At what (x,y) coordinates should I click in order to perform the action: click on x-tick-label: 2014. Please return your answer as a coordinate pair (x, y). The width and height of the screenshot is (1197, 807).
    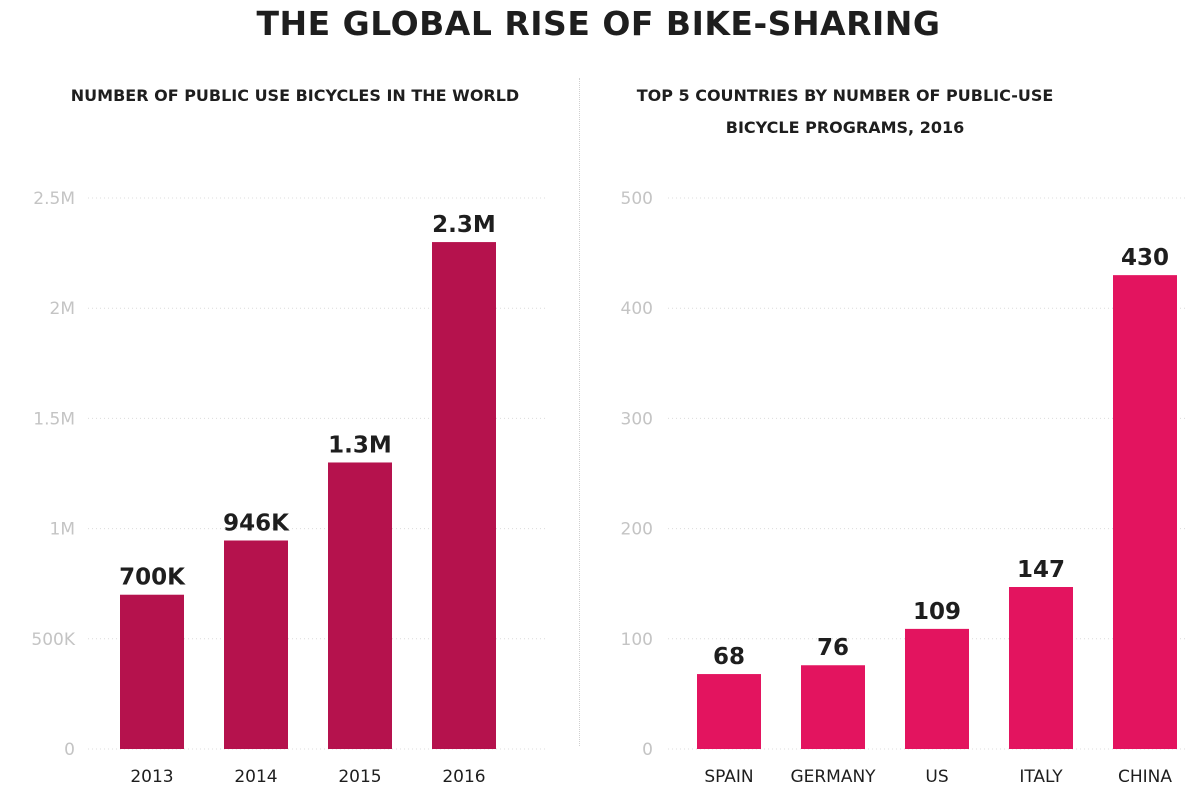
    Looking at the image, I should click on (255, 777).